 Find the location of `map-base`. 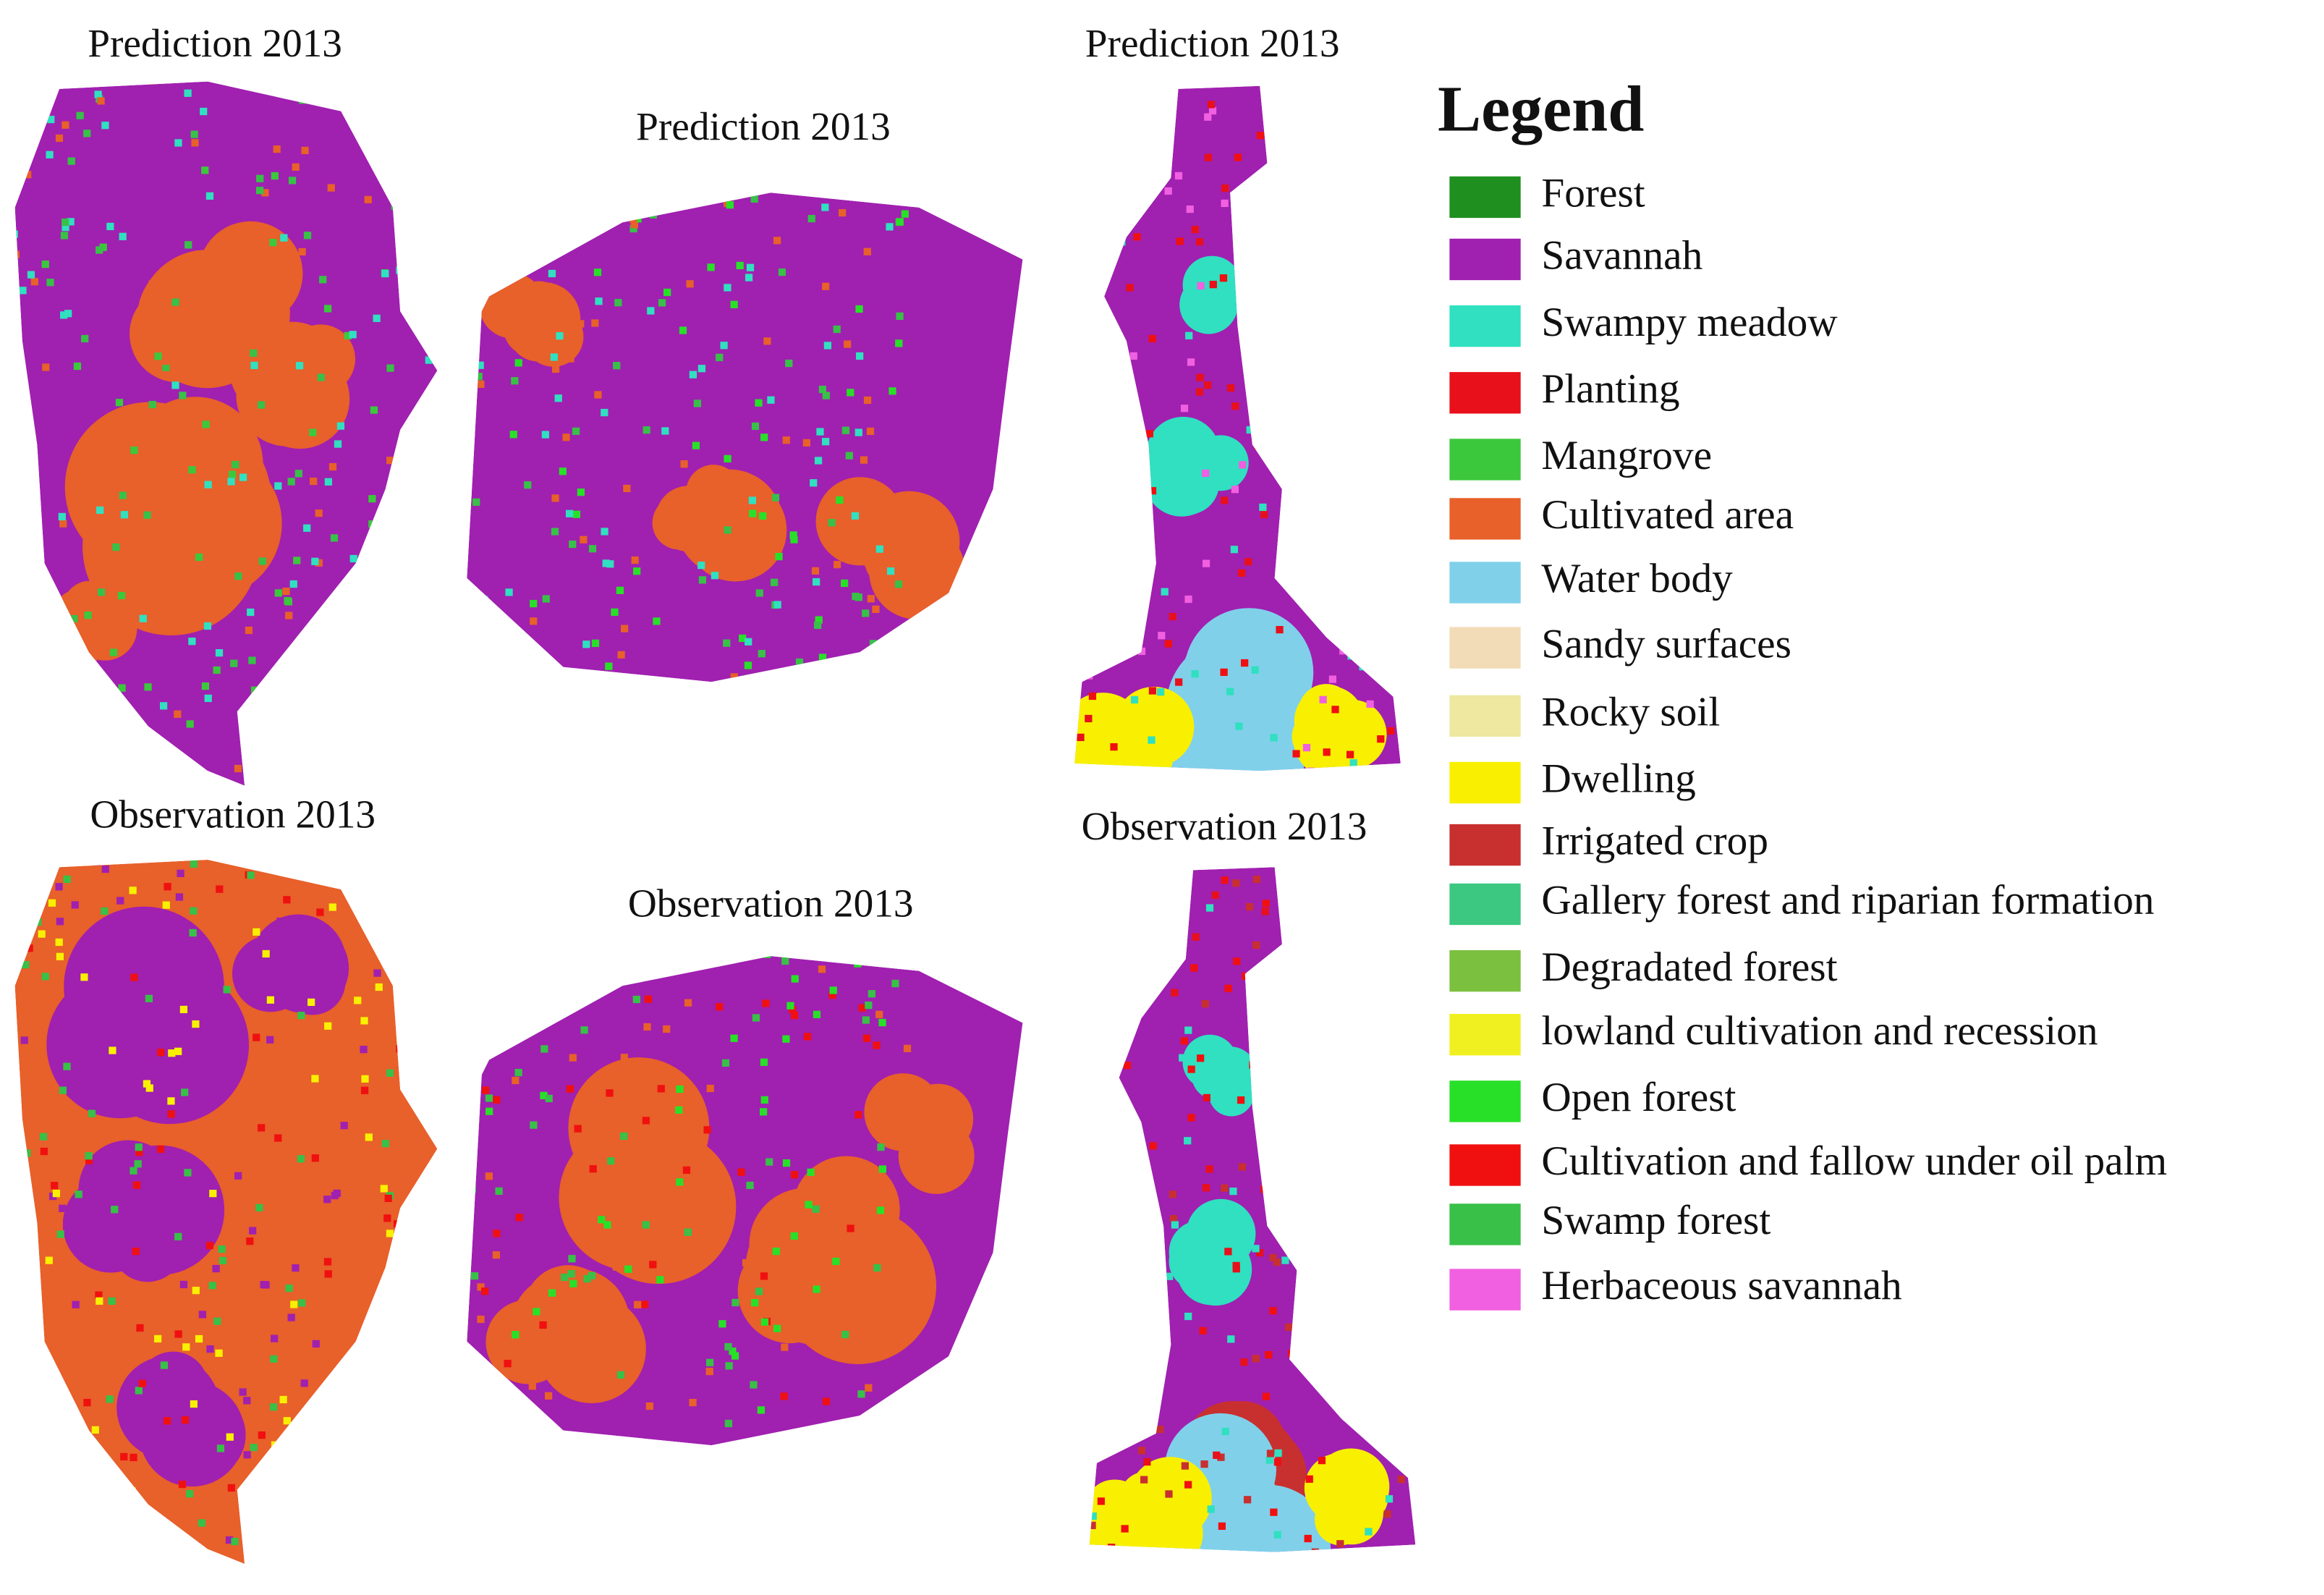

map-base is located at coordinates (1252, 1209).